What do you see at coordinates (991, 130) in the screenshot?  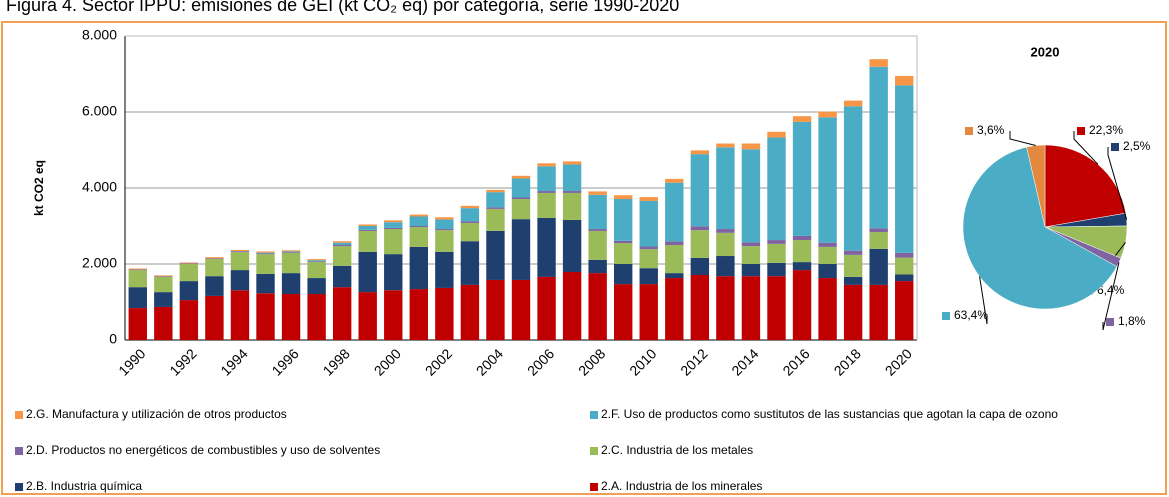 I see `pie-value-label: 3,6%` at bounding box center [991, 130].